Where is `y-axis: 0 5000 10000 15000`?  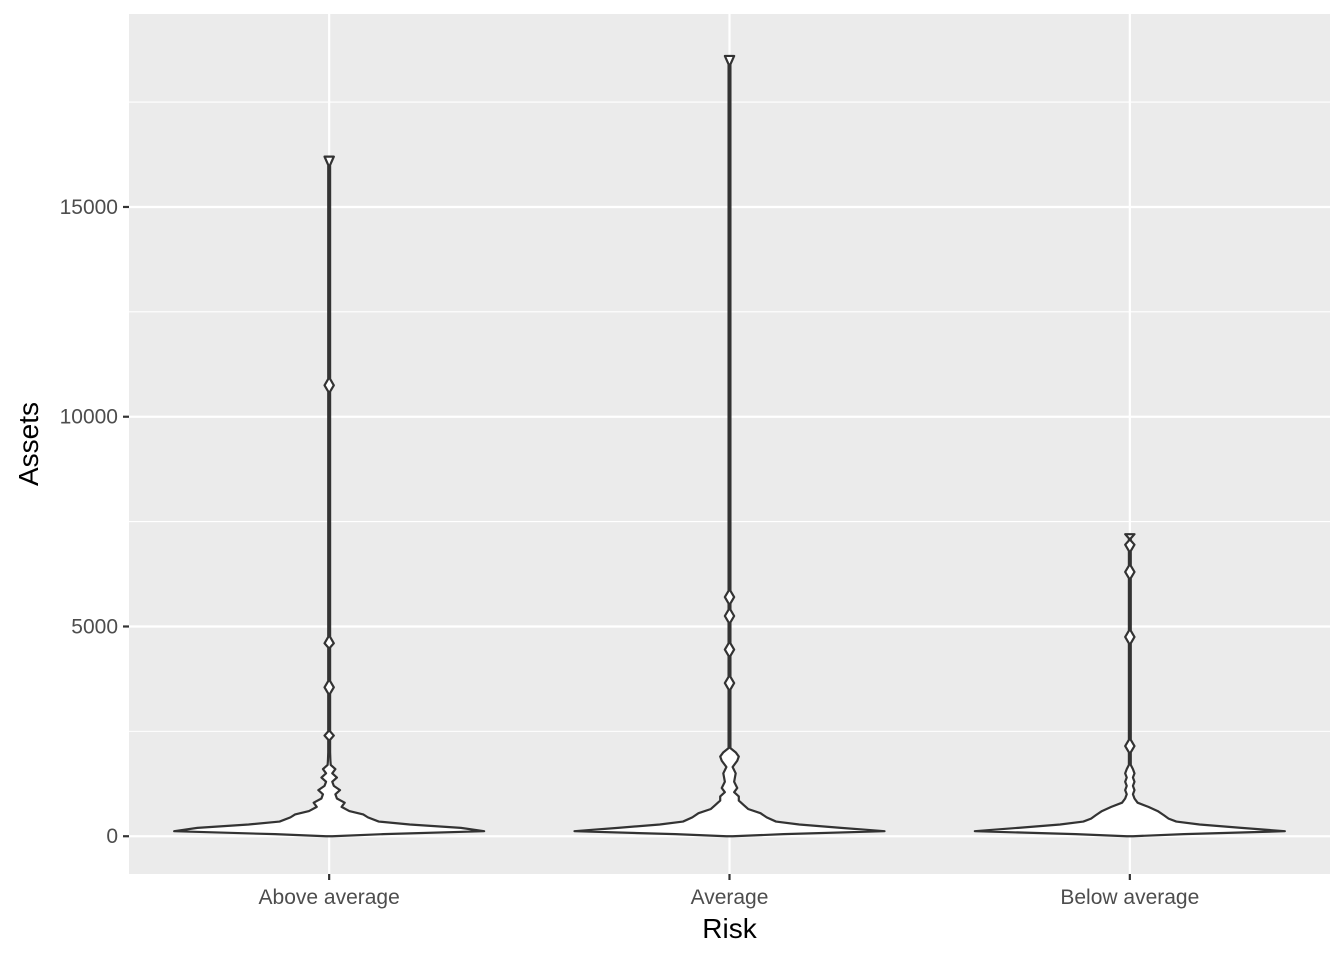 y-axis: 0 5000 10000 15000 is located at coordinates (94, 522).